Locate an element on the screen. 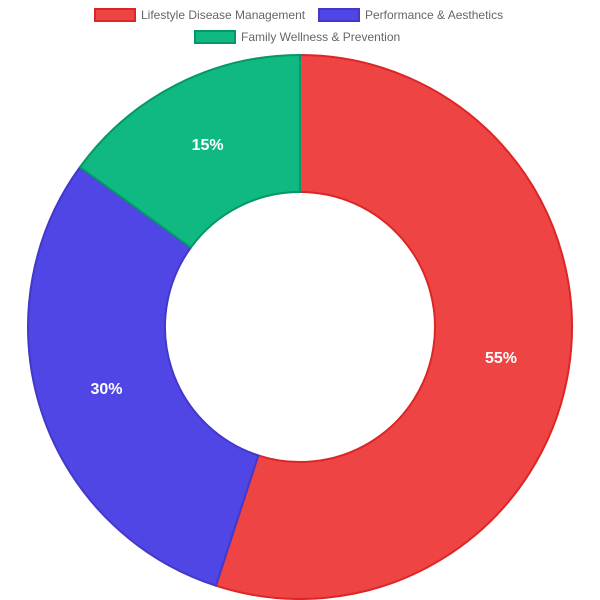 Image resolution: width=600 pixels, height=600 pixels. legend-label: Performance & Aesthetics is located at coordinates (434, 15).